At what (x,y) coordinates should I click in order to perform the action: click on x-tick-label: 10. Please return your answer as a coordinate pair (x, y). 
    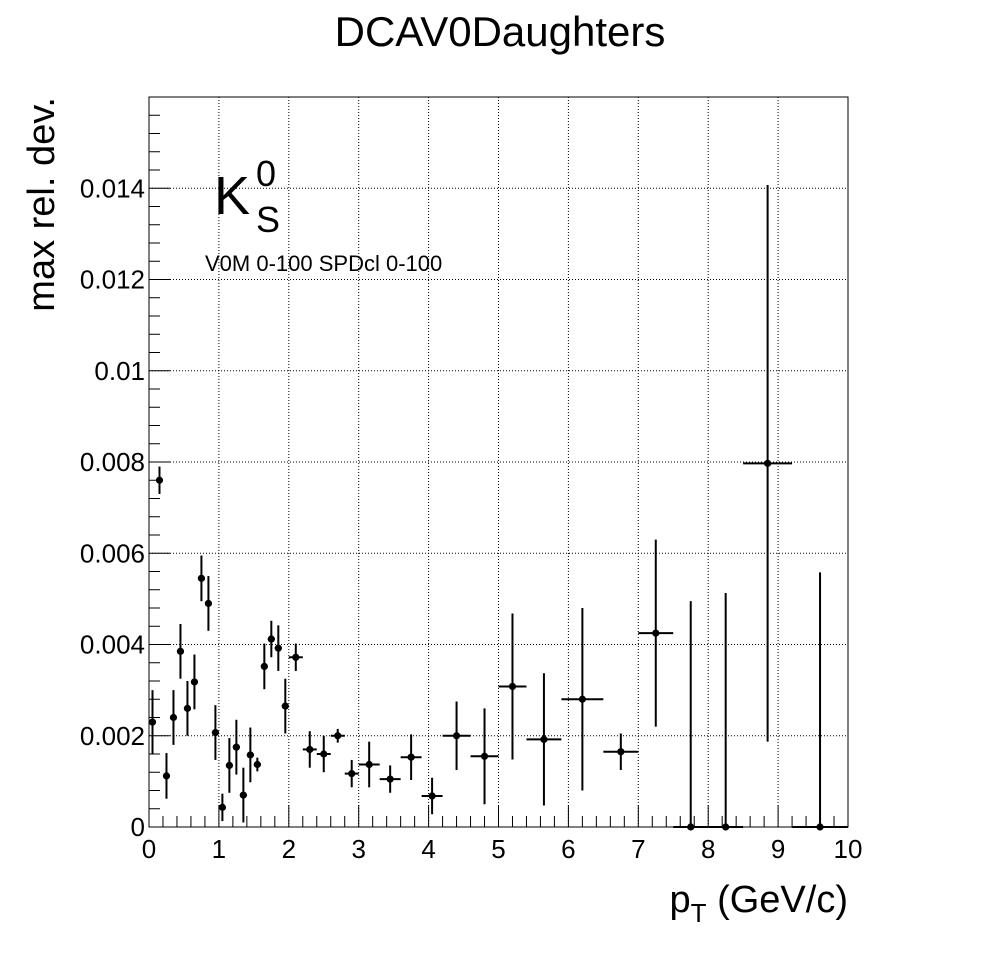
    Looking at the image, I should click on (848, 849).